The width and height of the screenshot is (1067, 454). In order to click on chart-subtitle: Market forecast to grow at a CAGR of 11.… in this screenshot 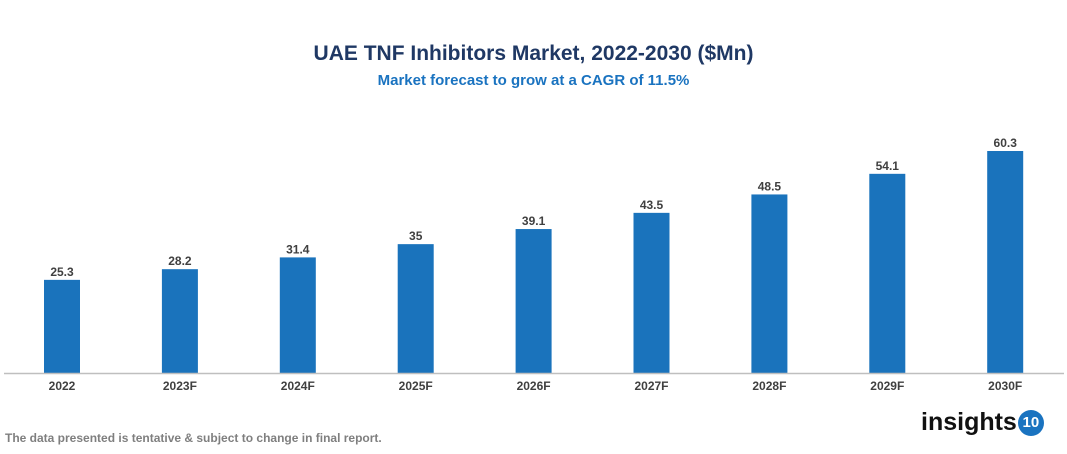, I will do `click(533, 80)`.